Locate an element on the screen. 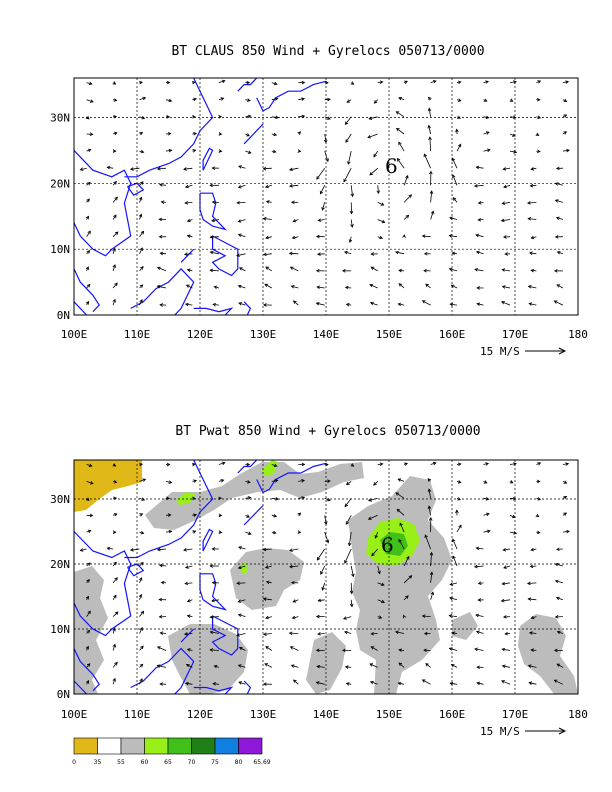  x-tick-labels: 100E 110E 120E 130E 140E 150E 160E 170E 180 is located at coordinates (324, 714).